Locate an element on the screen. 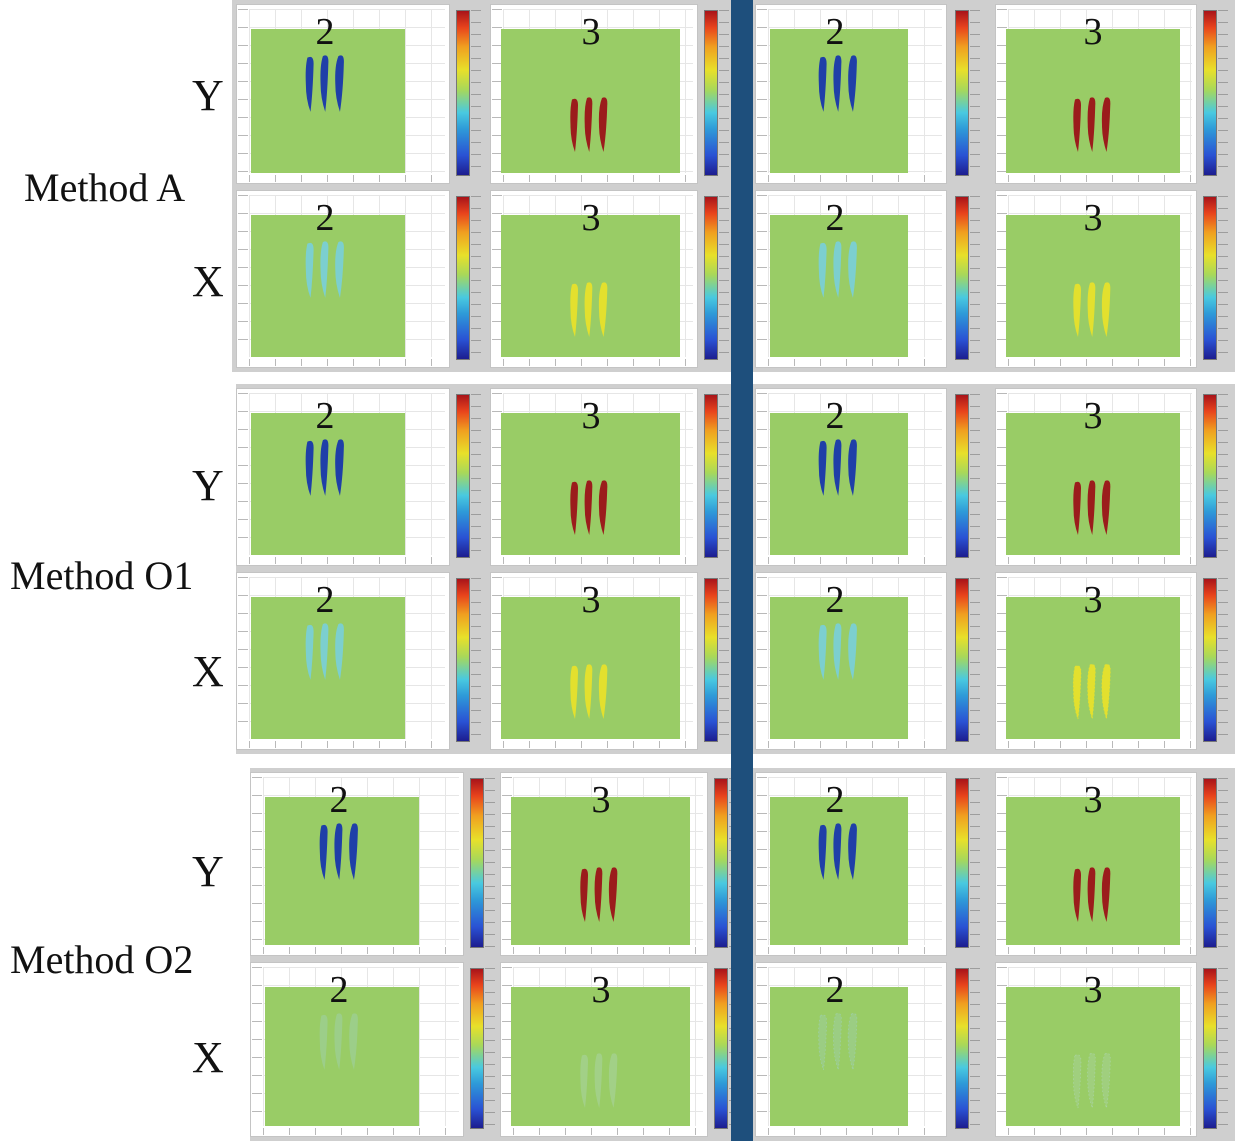 This screenshot has height=1141, width=1235. x-axis-label: X is located at coordinates (208, 281).